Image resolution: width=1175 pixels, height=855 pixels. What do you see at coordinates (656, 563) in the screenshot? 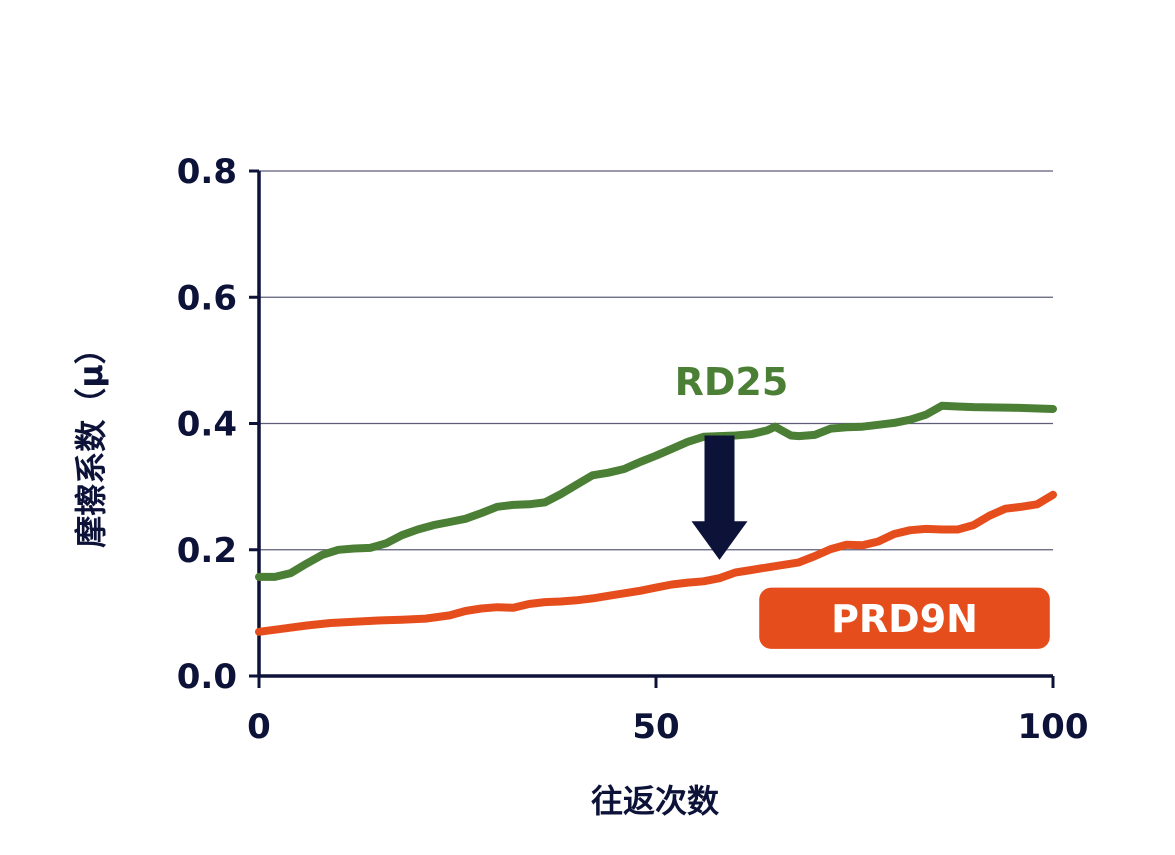
I see `series-line-prd9n` at bounding box center [656, 563].